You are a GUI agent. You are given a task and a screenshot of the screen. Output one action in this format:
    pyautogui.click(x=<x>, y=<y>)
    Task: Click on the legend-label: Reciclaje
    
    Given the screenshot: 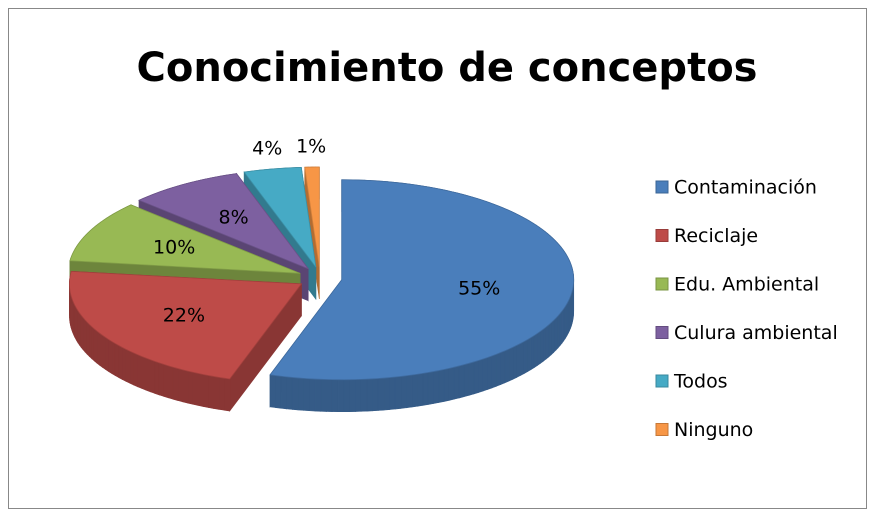 What is the action you would take?
    pyautogui.click(x=716, y=236)
    